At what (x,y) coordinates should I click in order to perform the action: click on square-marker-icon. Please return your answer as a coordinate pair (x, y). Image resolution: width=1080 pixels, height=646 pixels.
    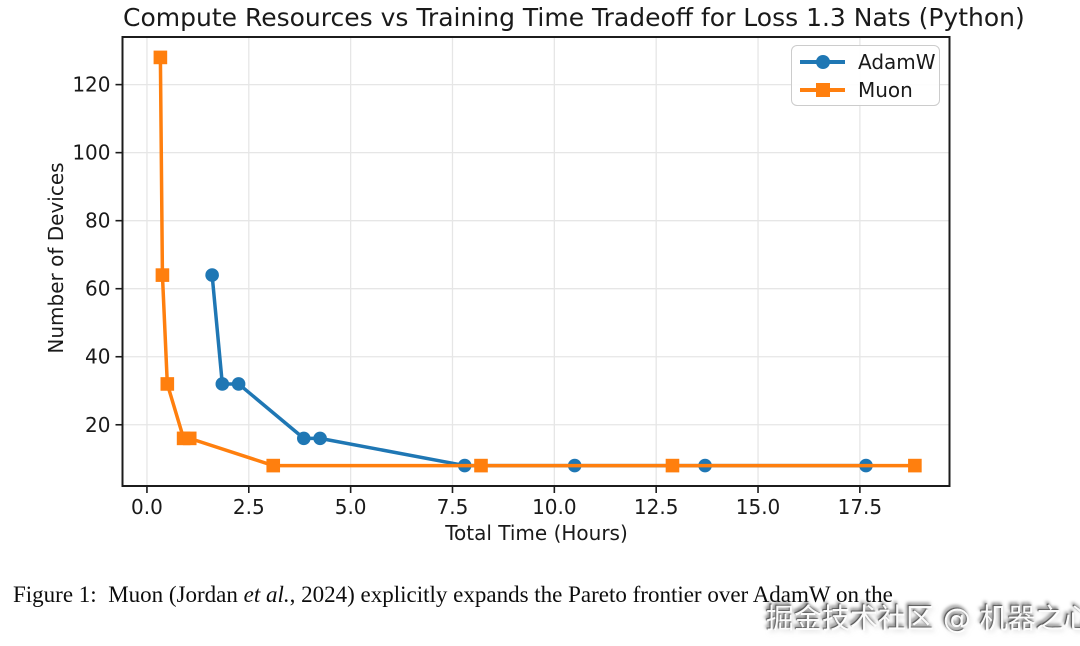
    Looking at the image, I should click on (822, 89).